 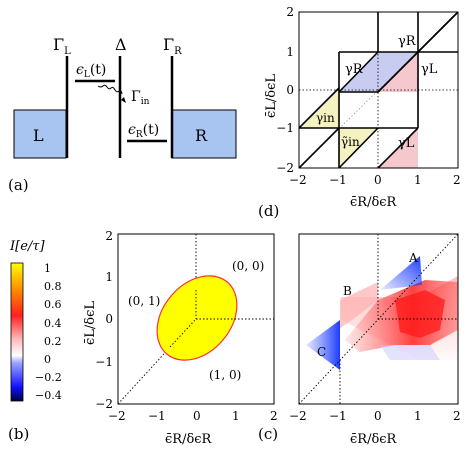 What do you see at coordinates (285, 90) in the screenshot?
I see `panel-d-y-ticks: 2 1 0 −1 −2` at bounding box center [285, 90].